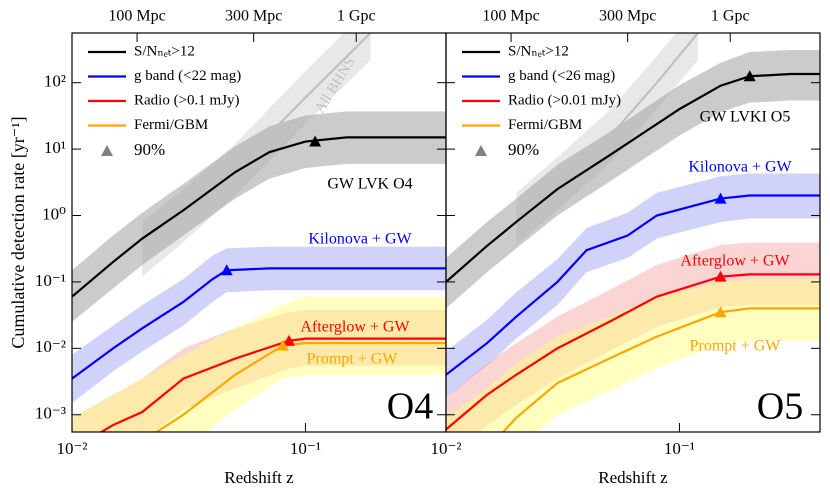 The width and height of the screenshot is (830, 495). What do you see at coordinates (745, 117) in the screenshot?
I see `annotation: GW LVKI O5` at bounding box center [745, 117].